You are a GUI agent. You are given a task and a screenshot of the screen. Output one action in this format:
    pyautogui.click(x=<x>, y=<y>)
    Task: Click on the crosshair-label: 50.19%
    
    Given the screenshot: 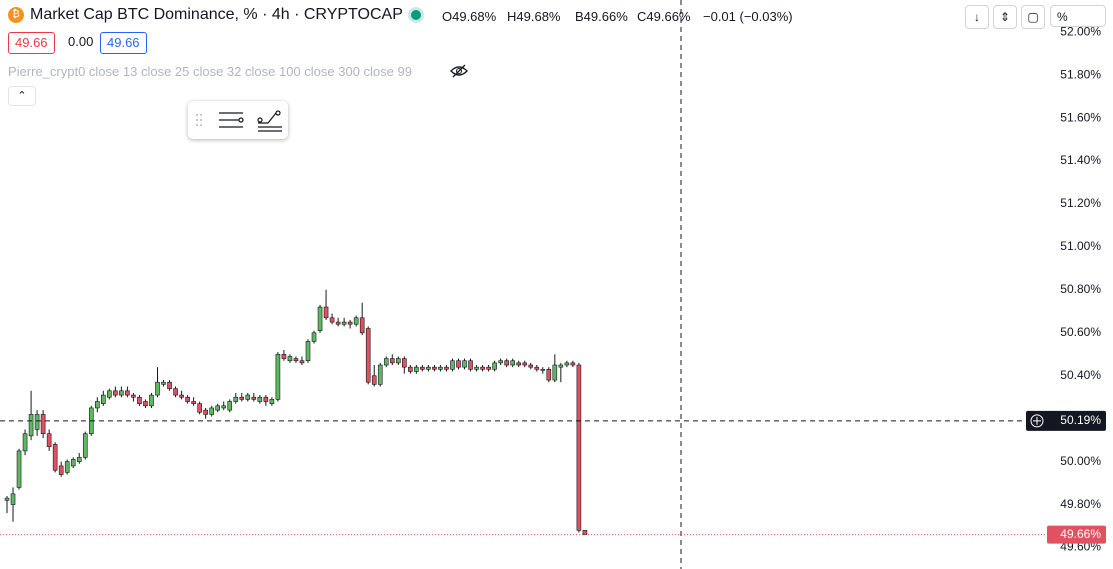 What is the action you would take?
    pyautogui.click(x=1080, y=420)
    